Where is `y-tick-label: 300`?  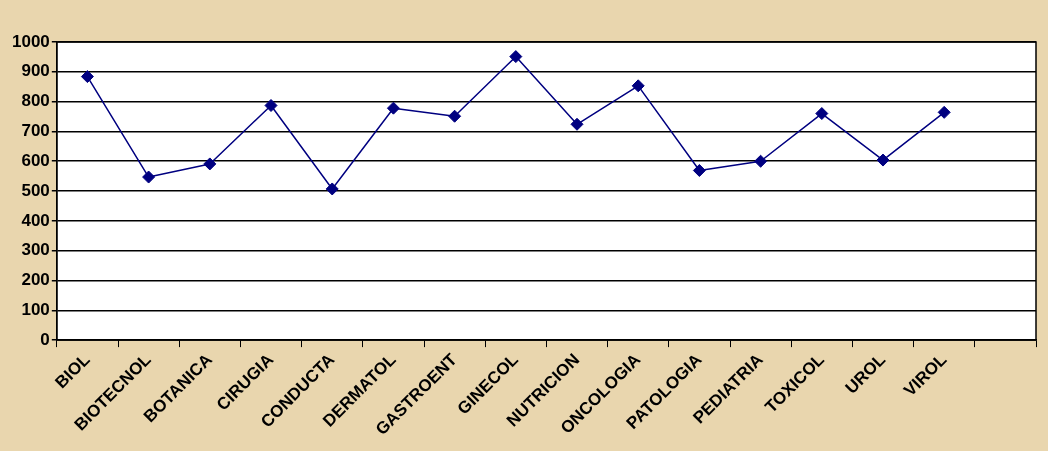
y-tick-label: 300 is located at coordinates (35, 250).